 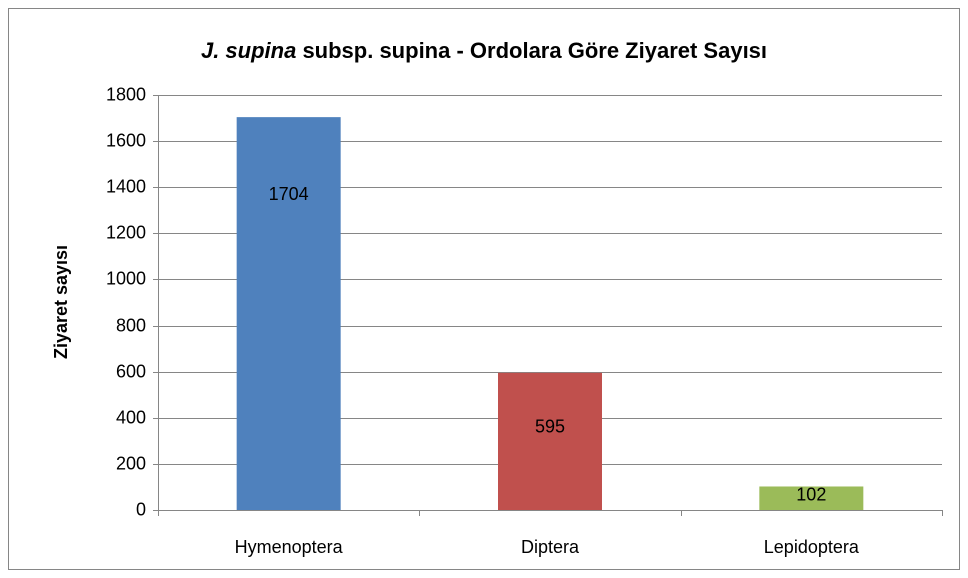 I want to click on x-tick-label: Lepidoptera, so click(x=812, y=547).